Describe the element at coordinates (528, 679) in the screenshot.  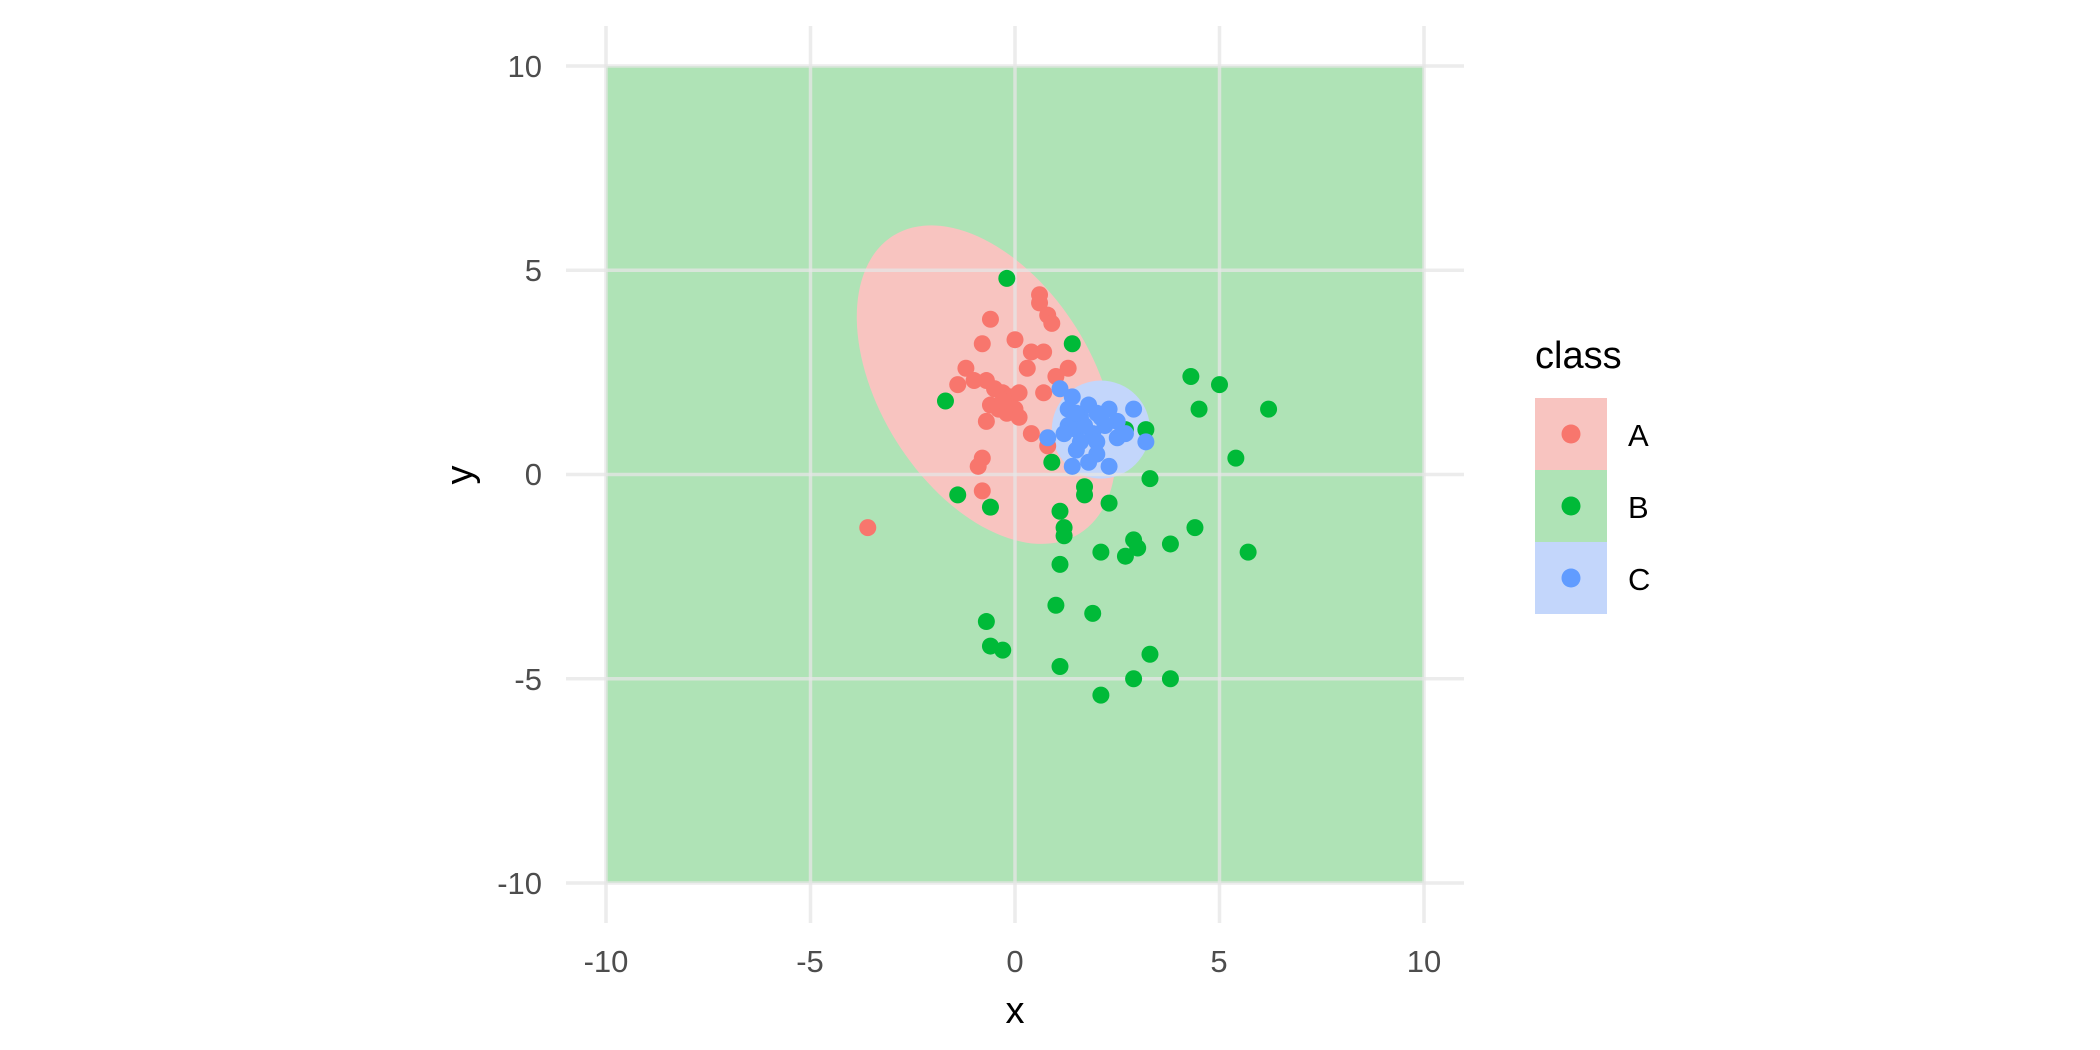
I see `y-tick-label: -5` at that location.